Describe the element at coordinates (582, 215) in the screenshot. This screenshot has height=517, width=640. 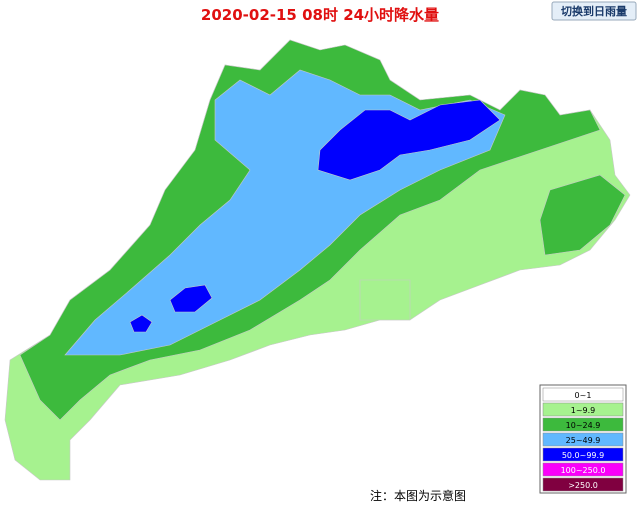
I see `region-green-east` at that location.